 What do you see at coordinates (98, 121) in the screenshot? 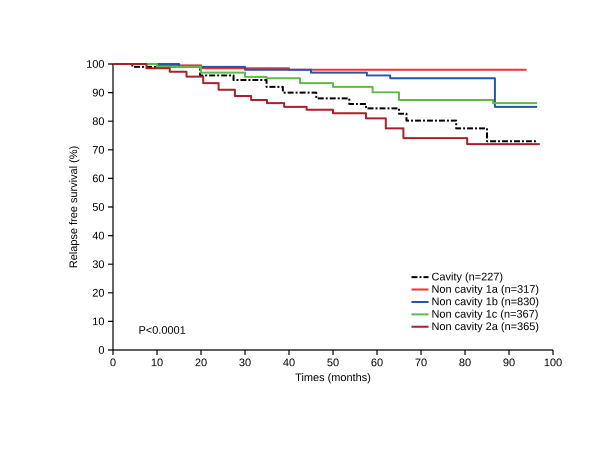
I see `y-tick-label: 80` at bounding box center [98, 121].